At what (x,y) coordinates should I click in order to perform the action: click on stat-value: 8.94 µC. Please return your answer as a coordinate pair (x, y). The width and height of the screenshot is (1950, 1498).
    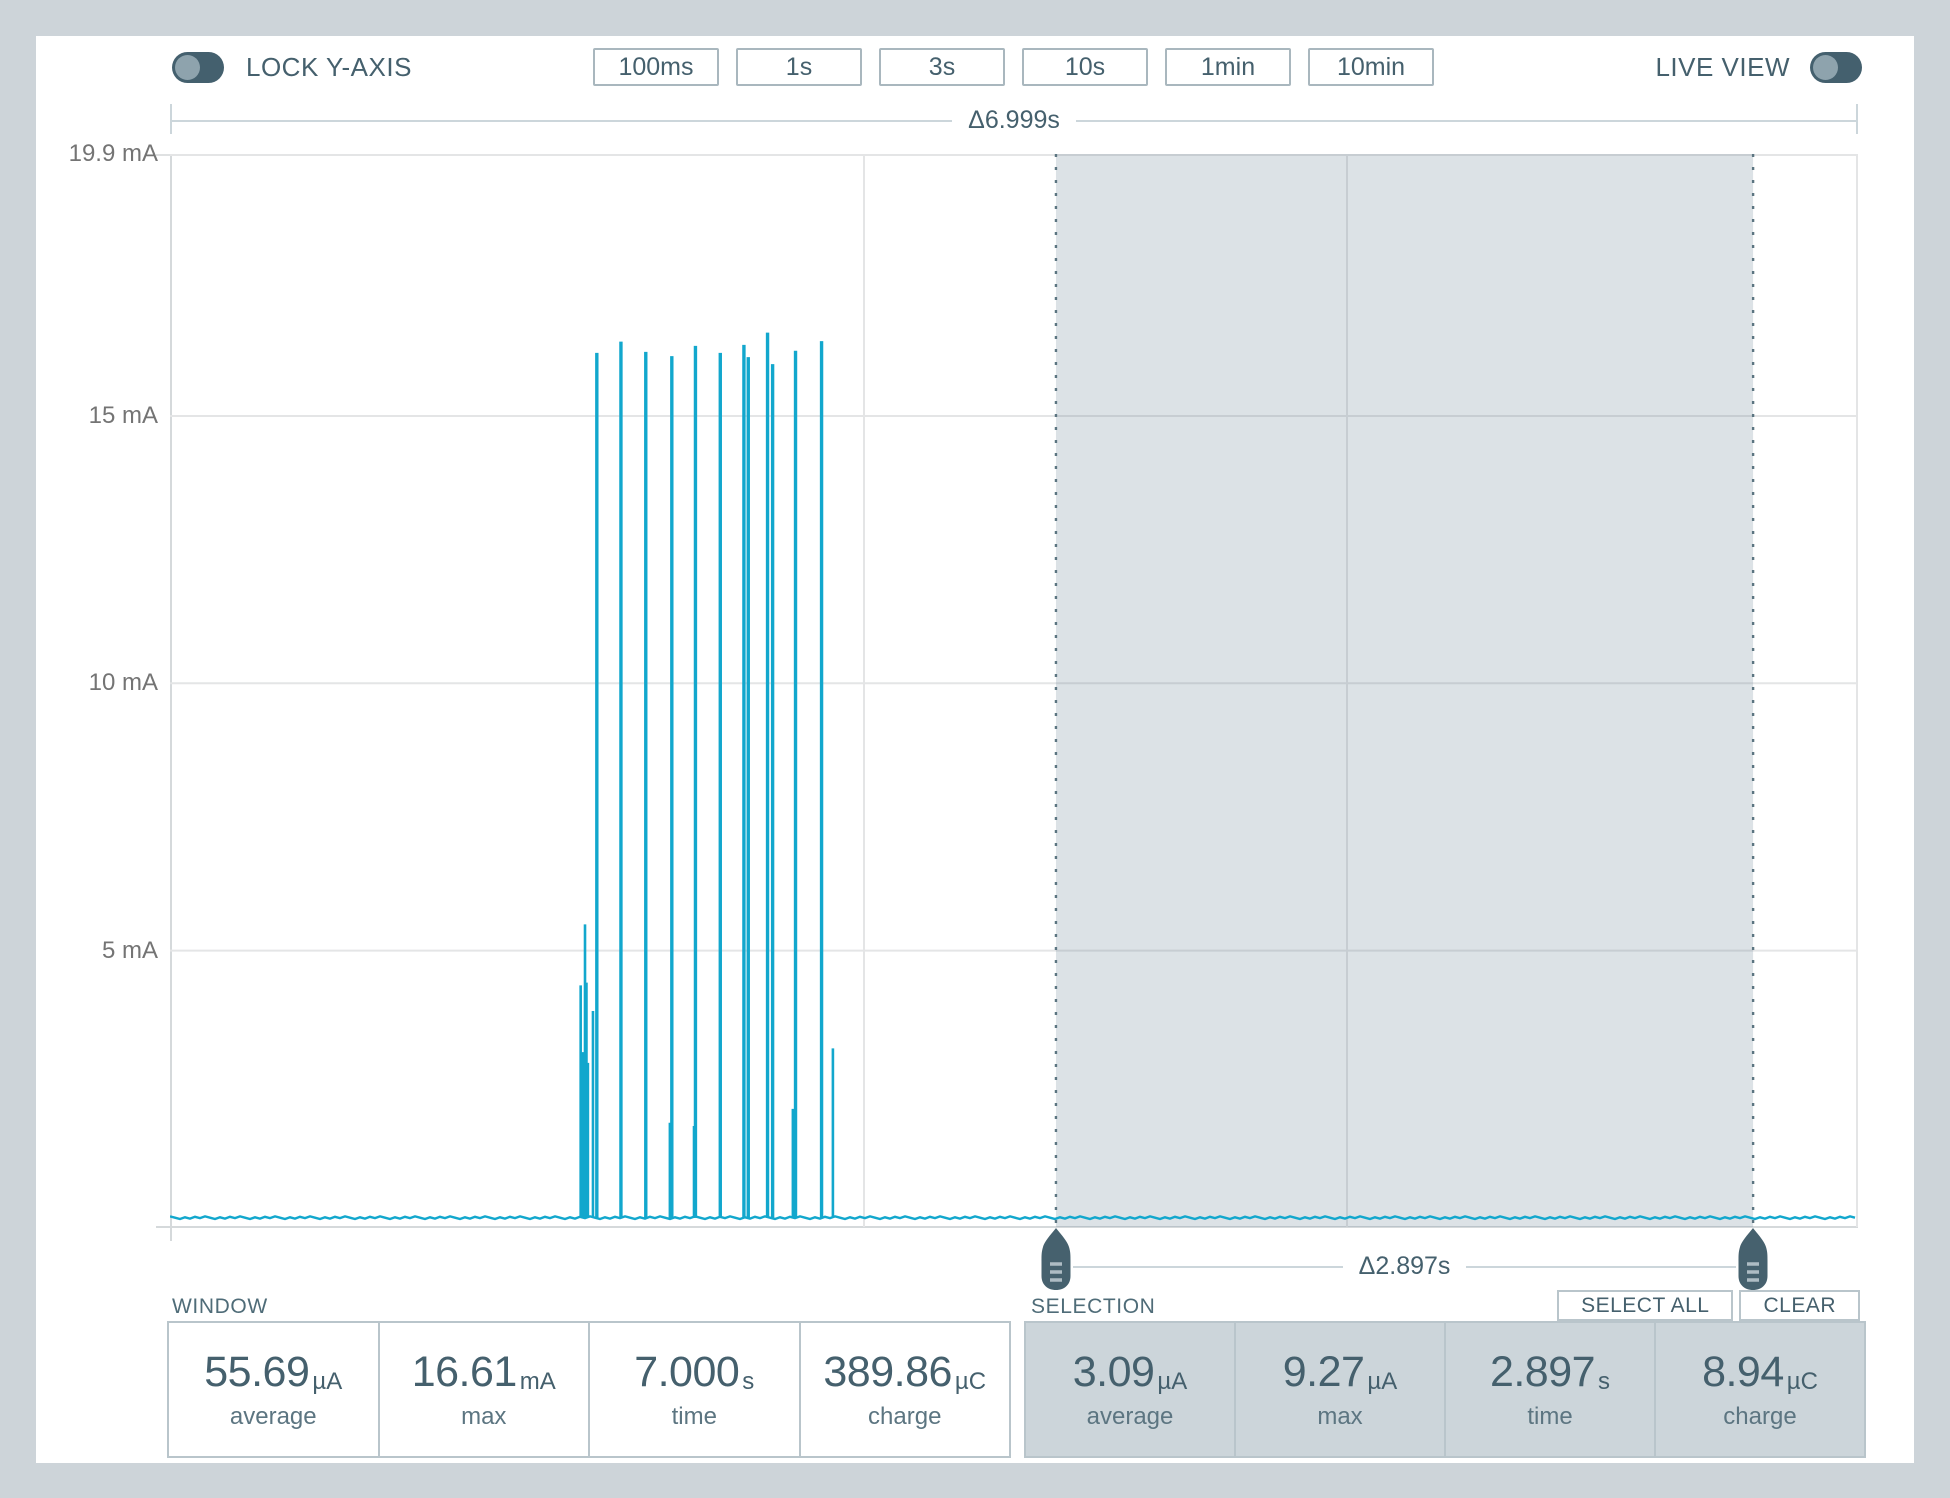
    Looking at the image, I should click on (1760, 1372).